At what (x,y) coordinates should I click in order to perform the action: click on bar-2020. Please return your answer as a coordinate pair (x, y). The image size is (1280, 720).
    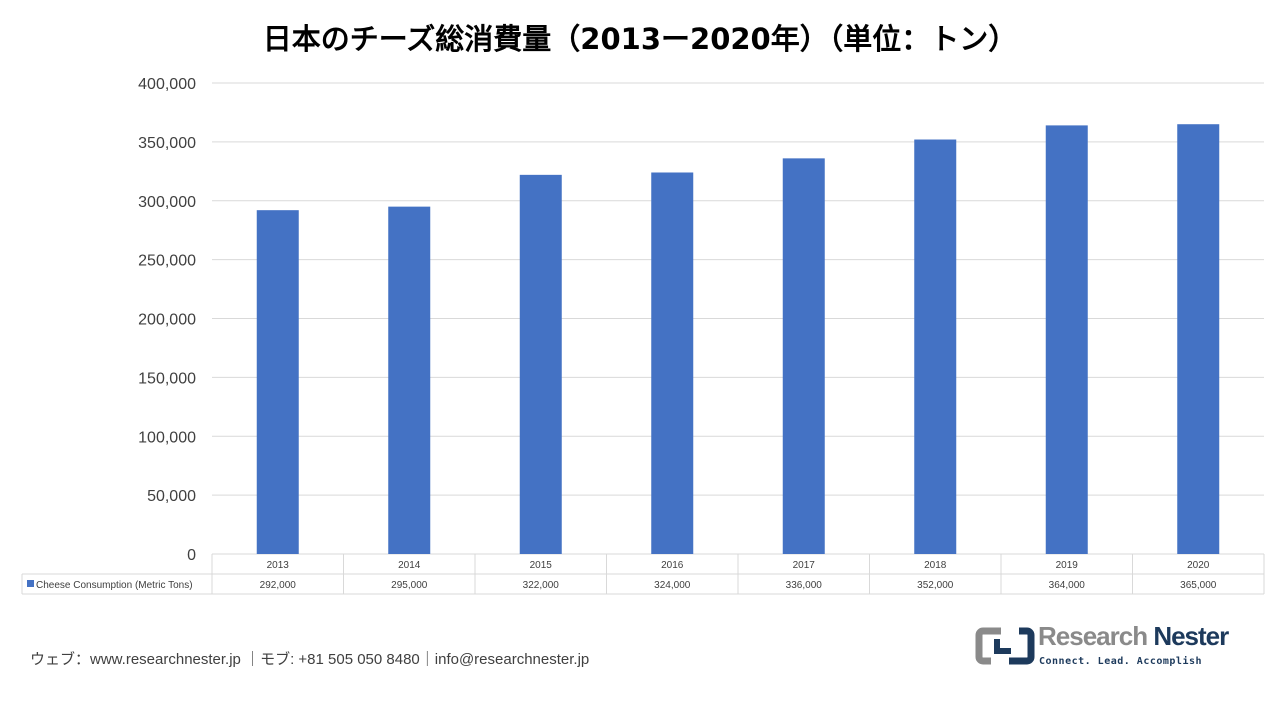
    Looking at the image, I should click on (1198, 339).